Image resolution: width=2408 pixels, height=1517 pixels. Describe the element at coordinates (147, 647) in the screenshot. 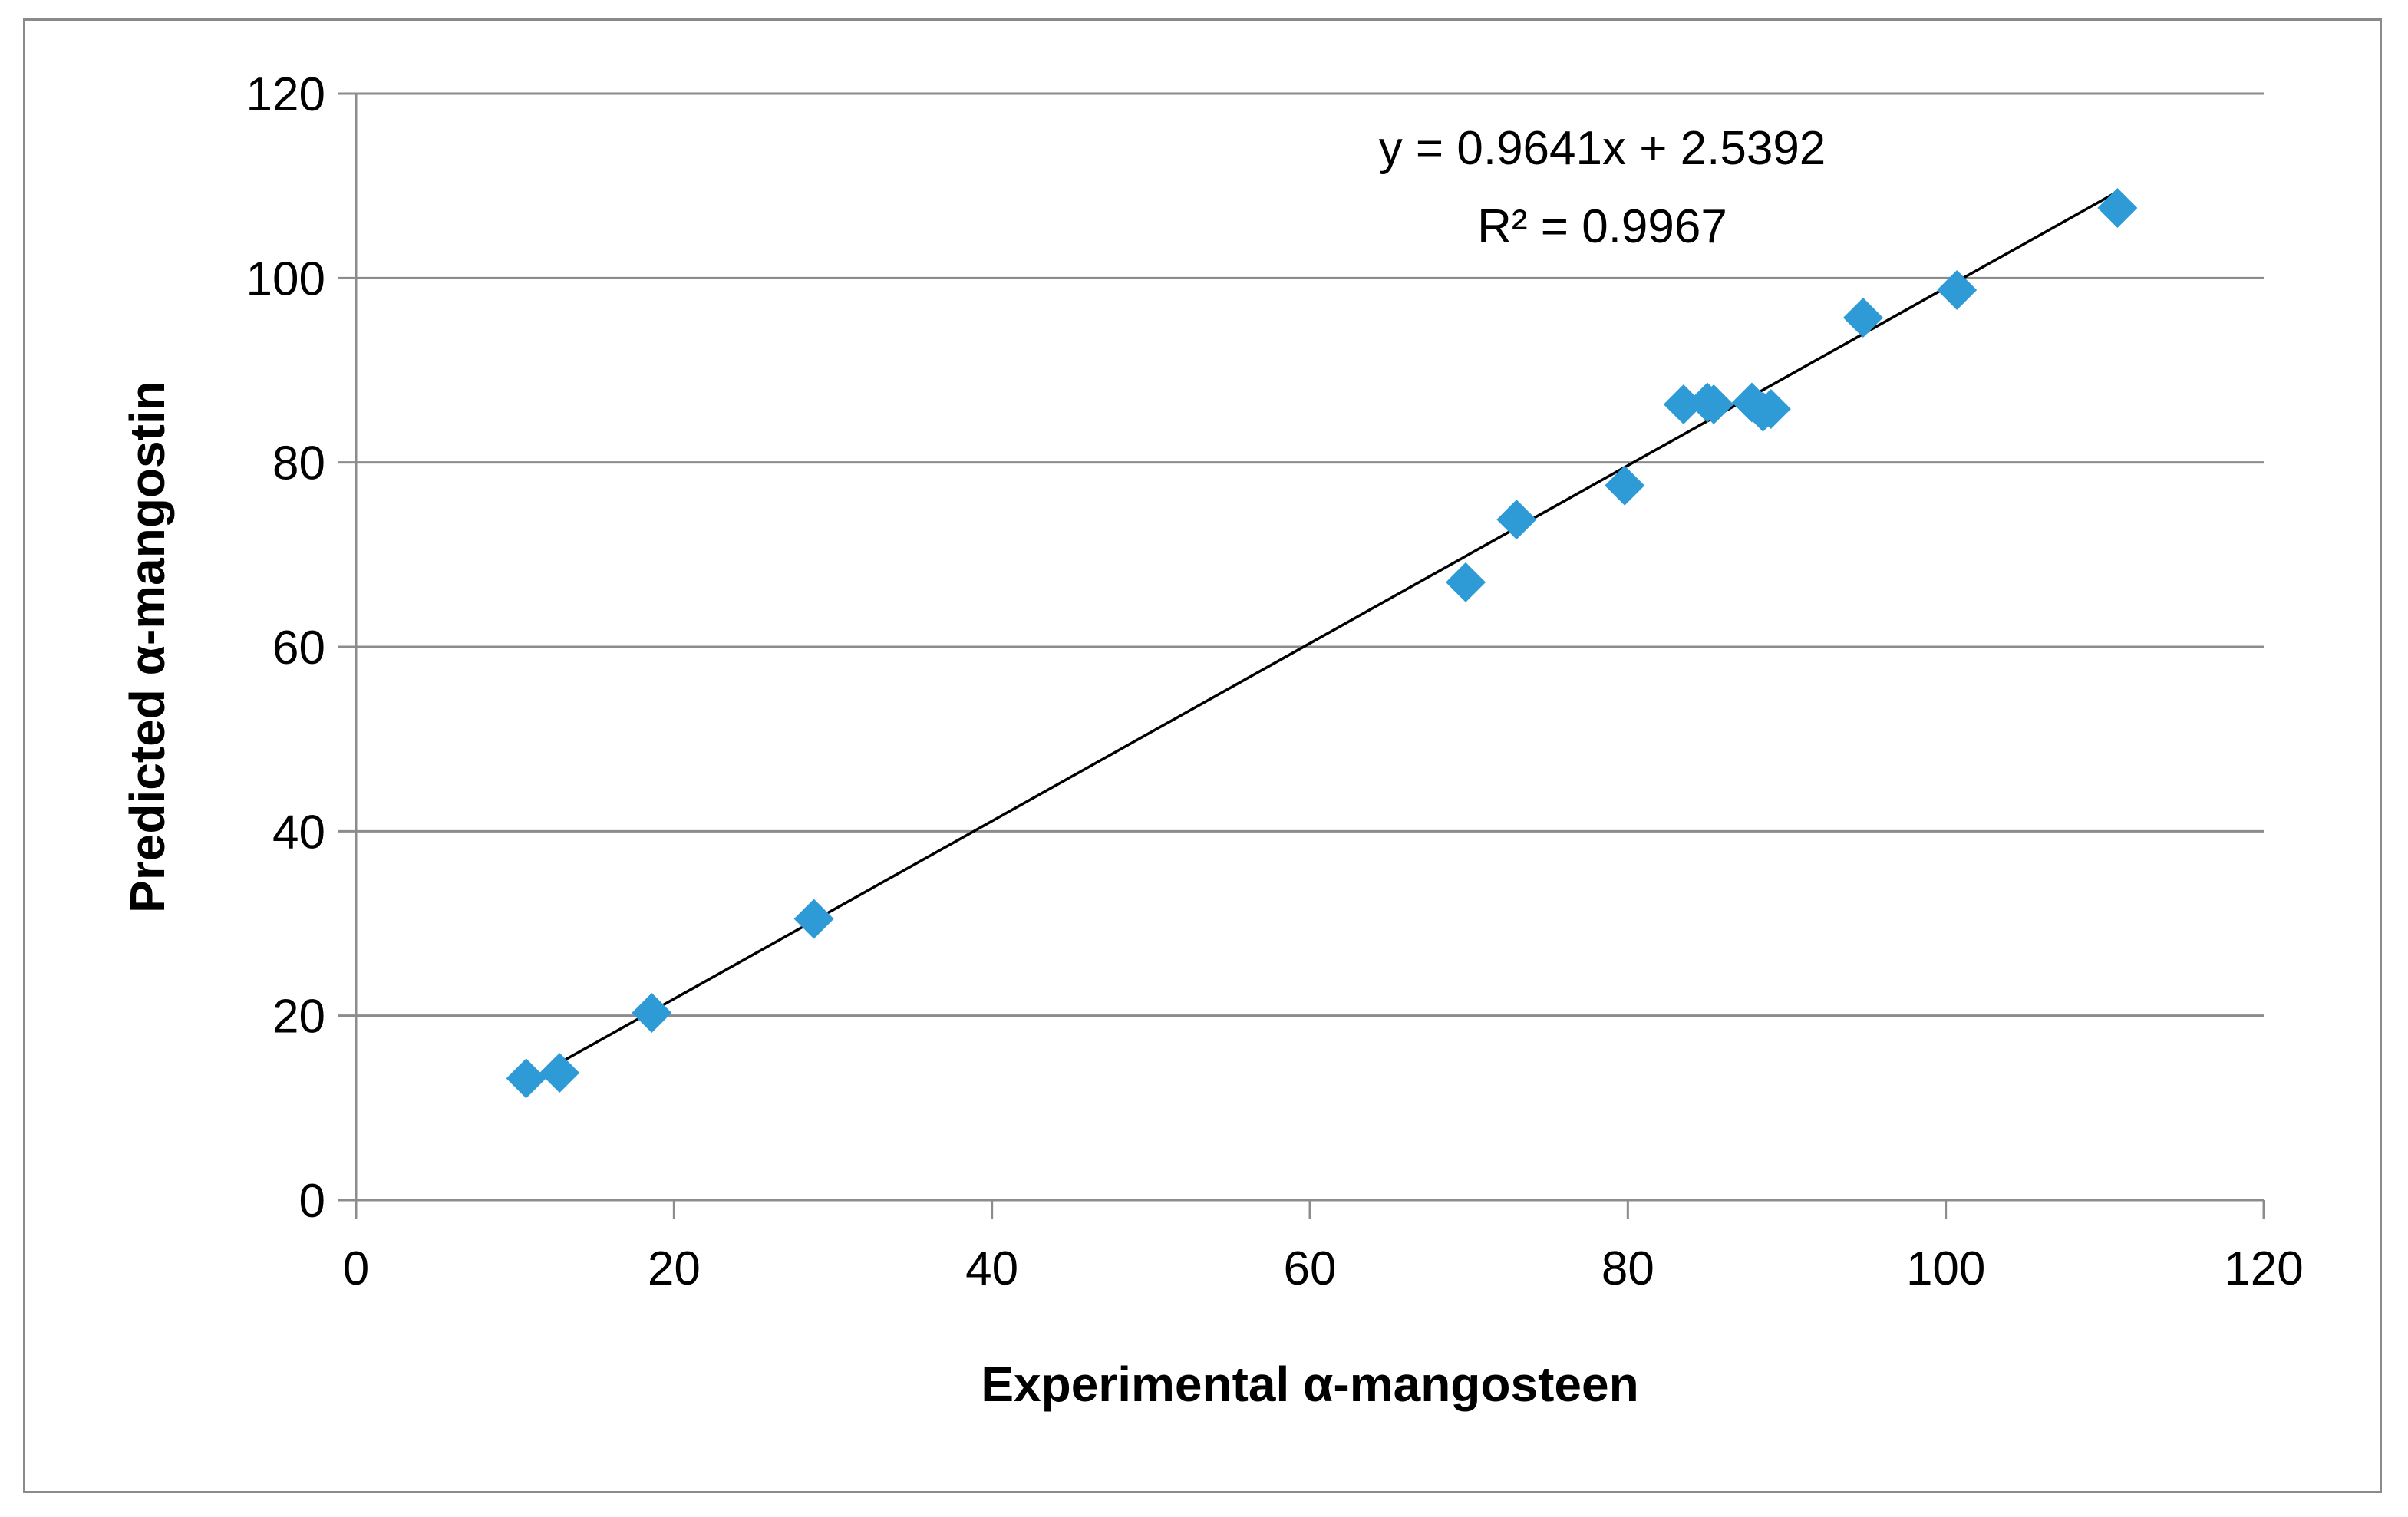

I see `y-axis-title: Predicted α-mangostin` at that location.